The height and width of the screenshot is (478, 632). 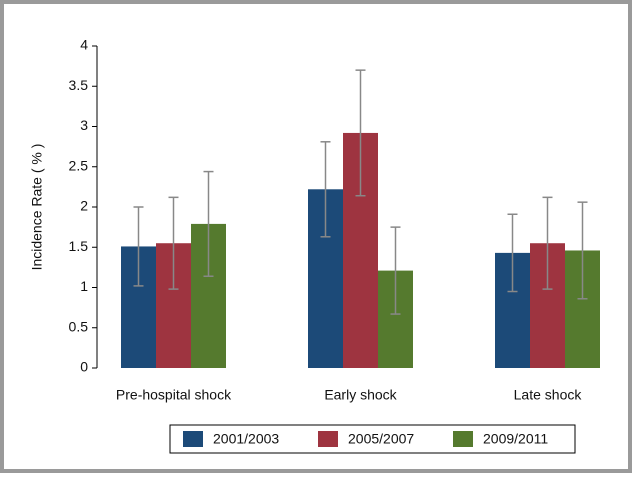 What do you see at coordinates (381, 439) in the screenshot?
I see `legend-label: 2005/2007` at bounding box center [381, 439].